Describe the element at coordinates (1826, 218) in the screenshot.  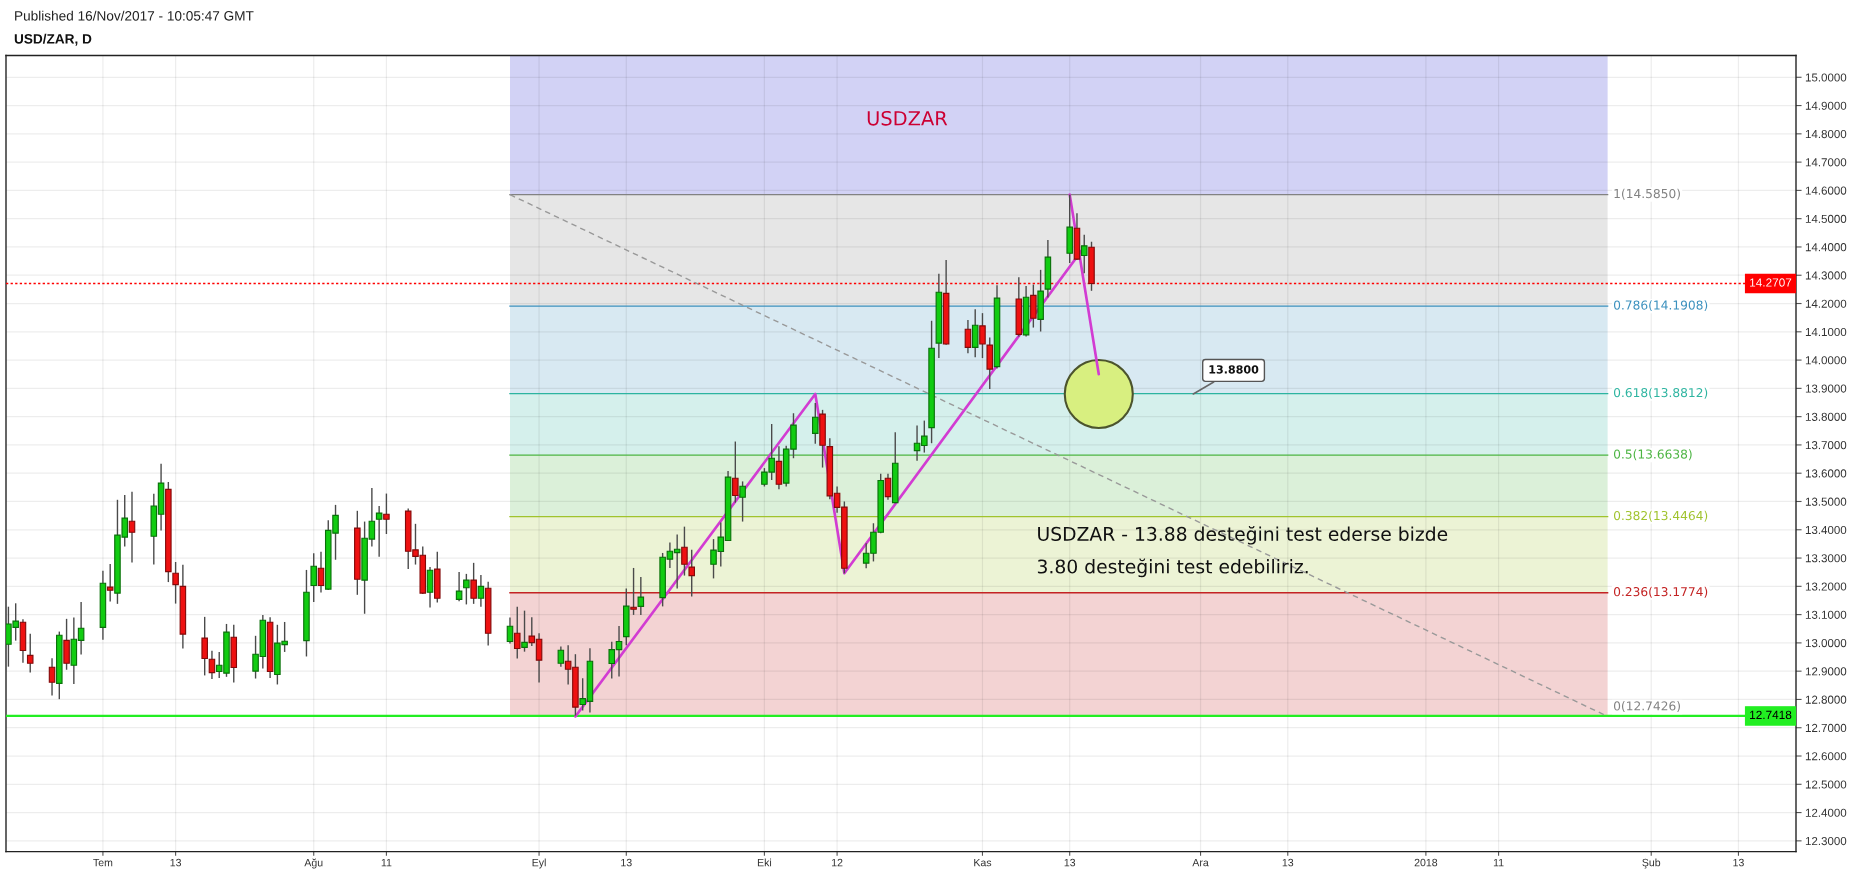
I see `y-tick-label: 14.5000` at that location.